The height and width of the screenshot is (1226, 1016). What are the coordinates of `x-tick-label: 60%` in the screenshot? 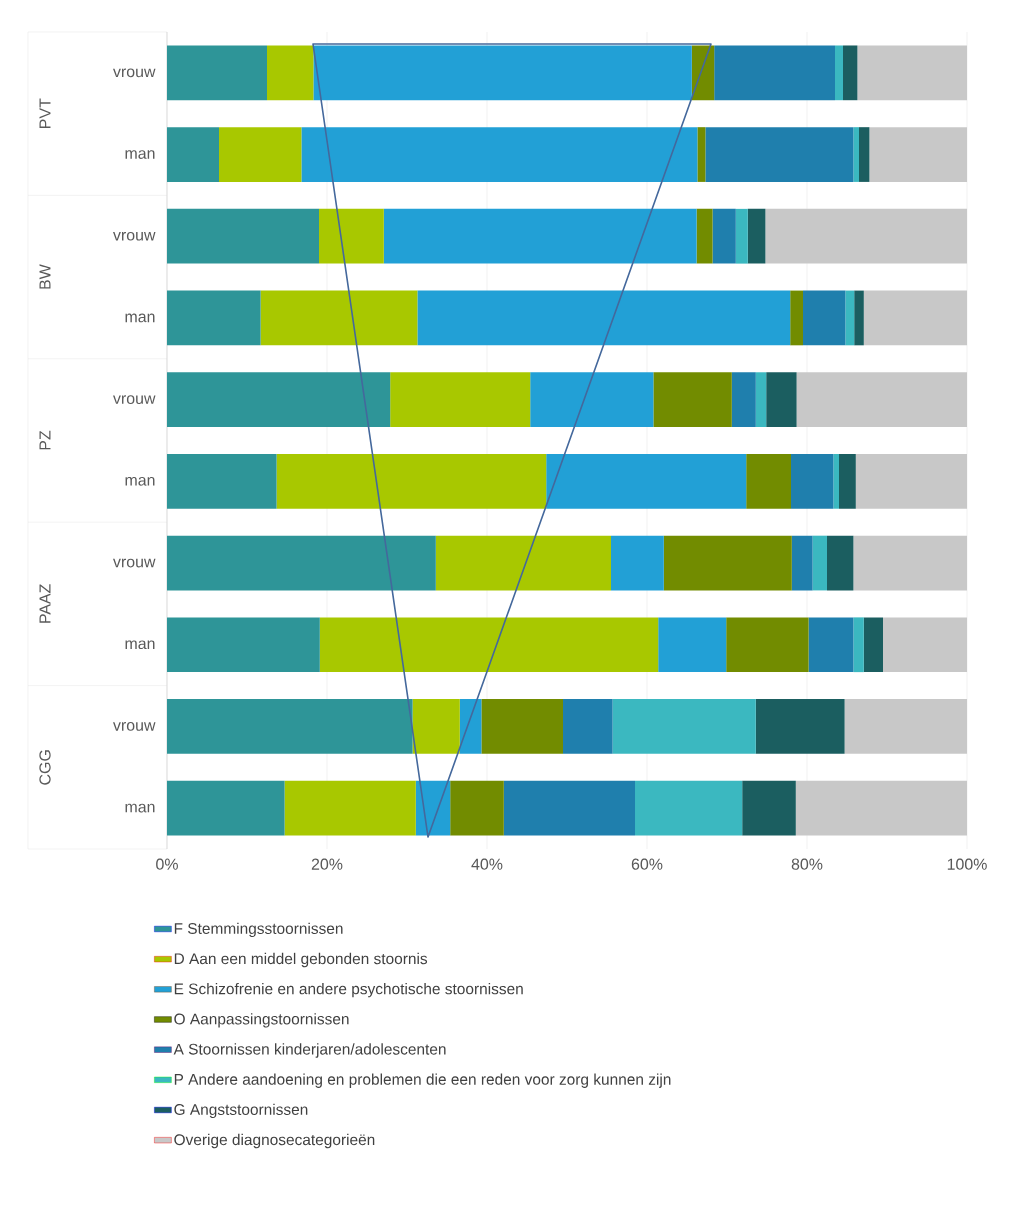 It's located at (647, 864).